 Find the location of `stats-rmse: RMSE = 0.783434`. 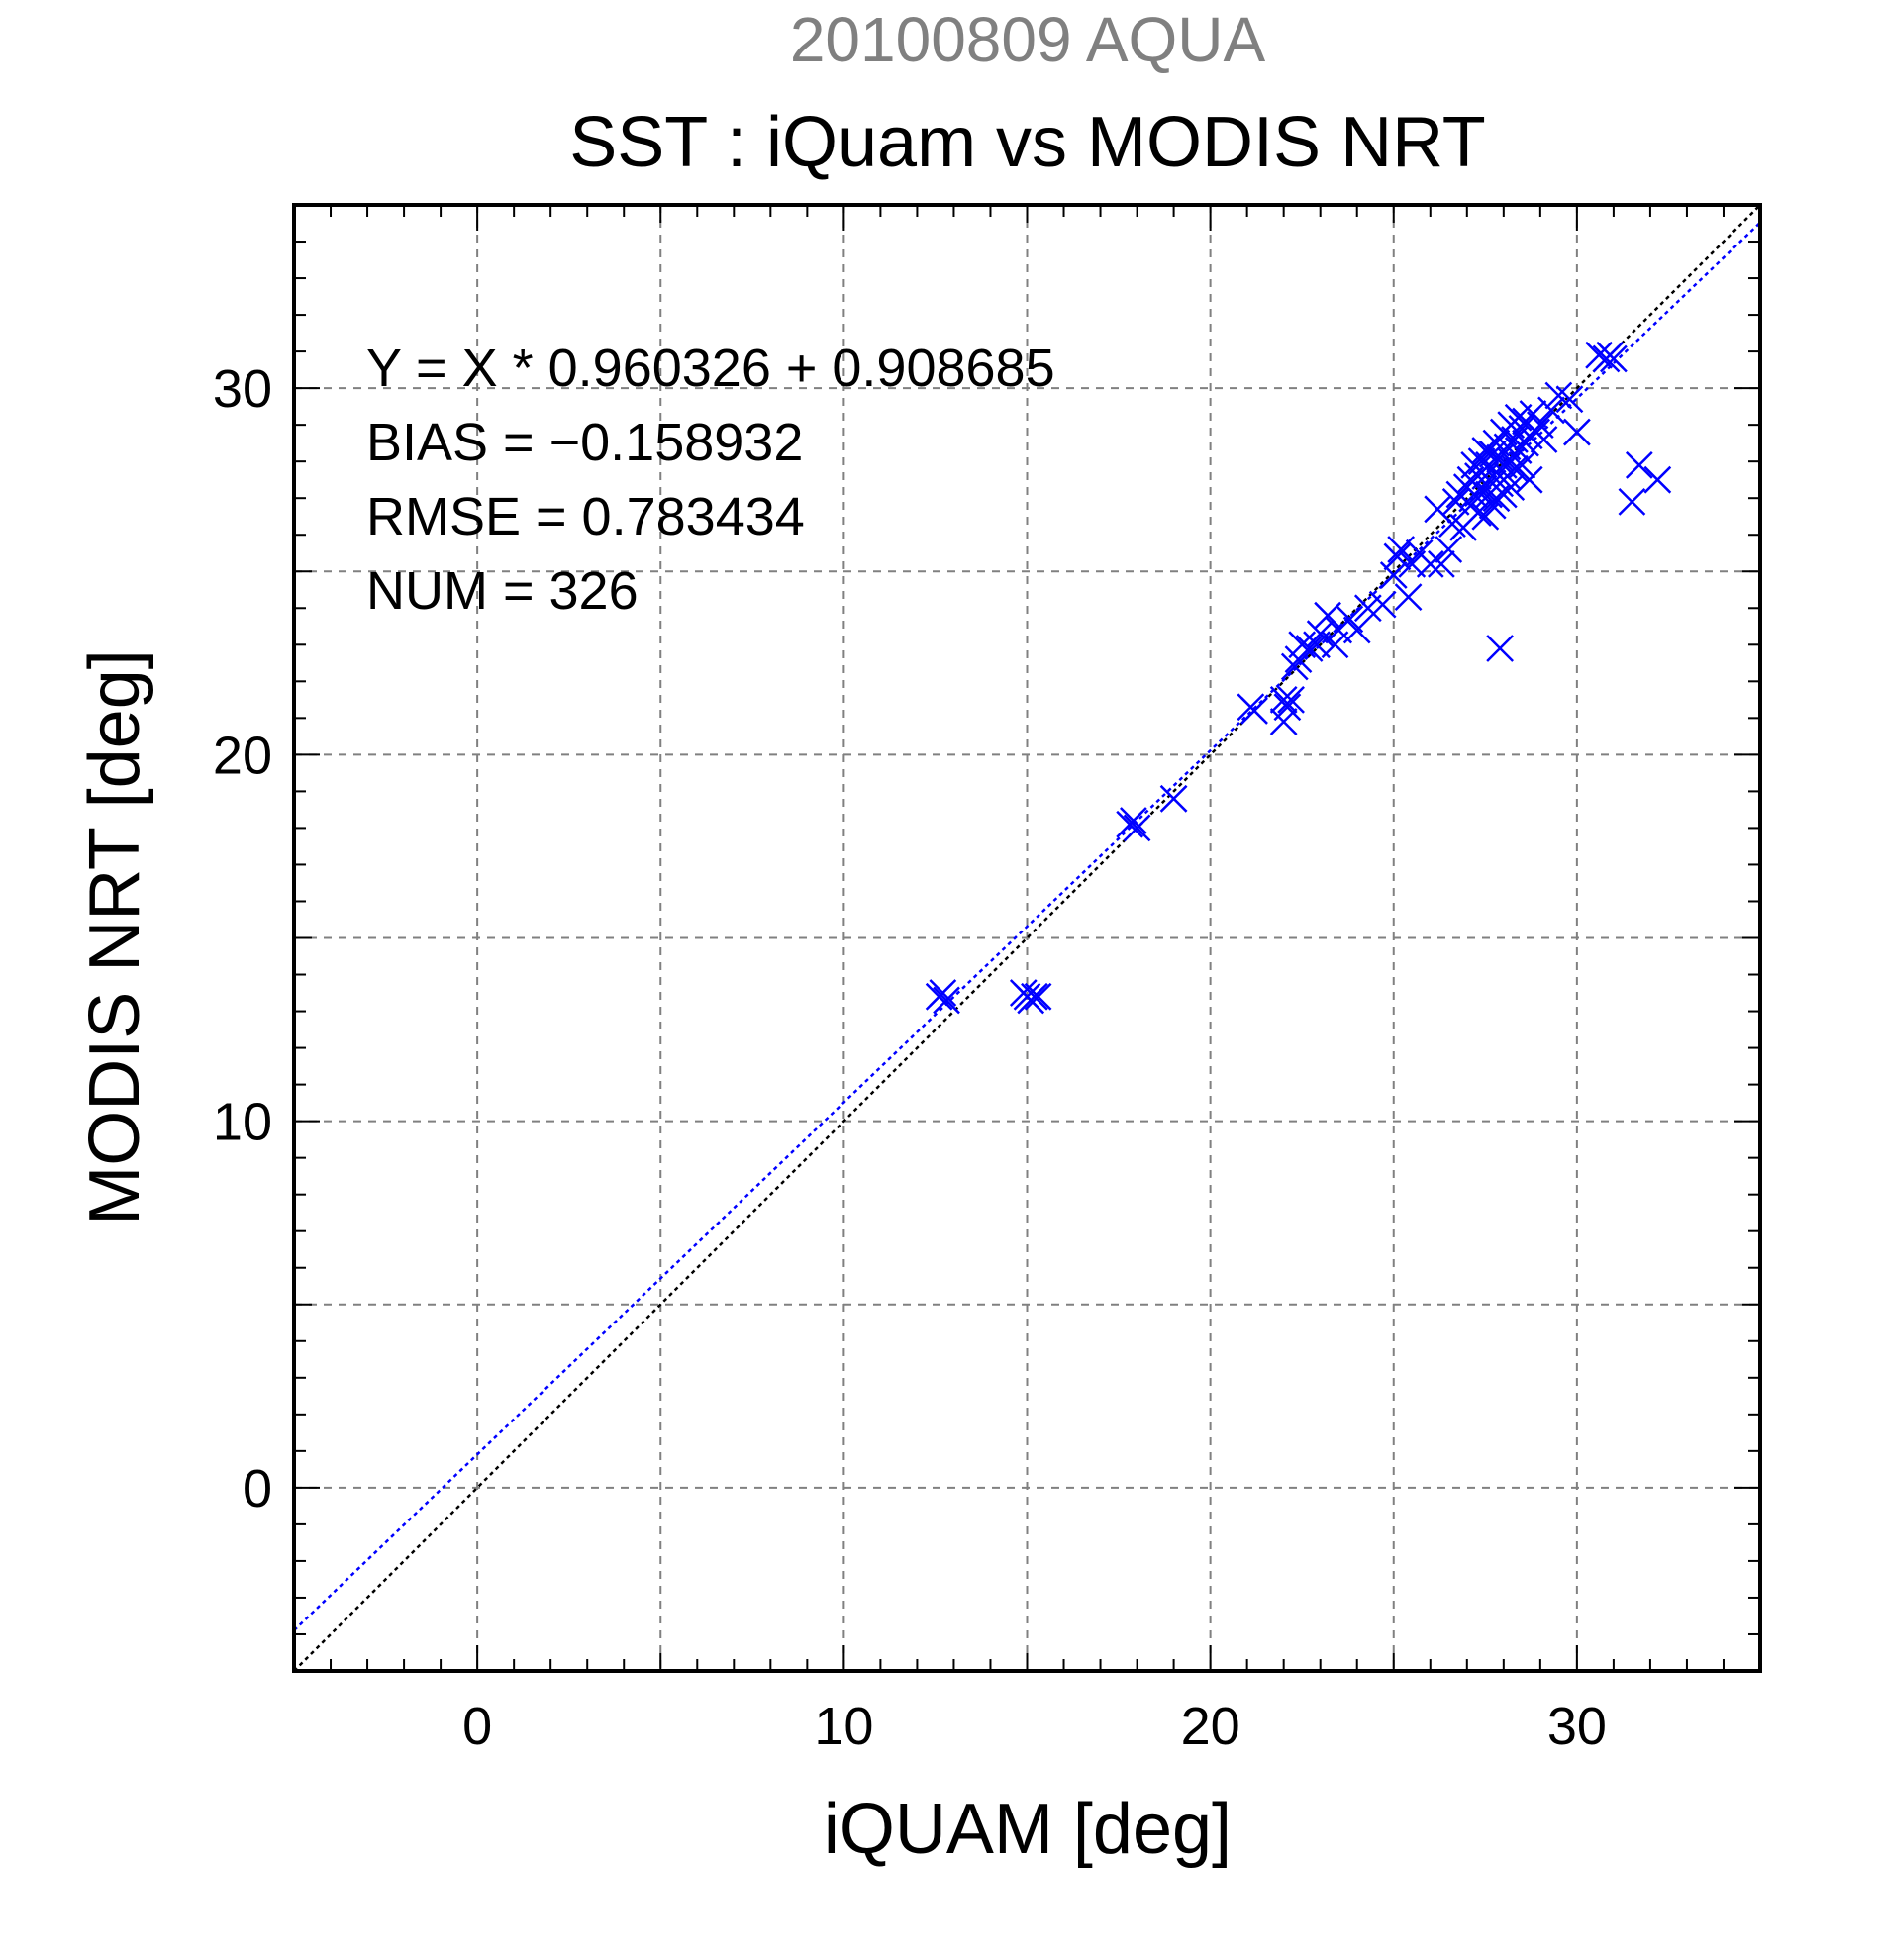

stats-rmse: RMSE = 0.783434 is located at coordinates (585, 516).